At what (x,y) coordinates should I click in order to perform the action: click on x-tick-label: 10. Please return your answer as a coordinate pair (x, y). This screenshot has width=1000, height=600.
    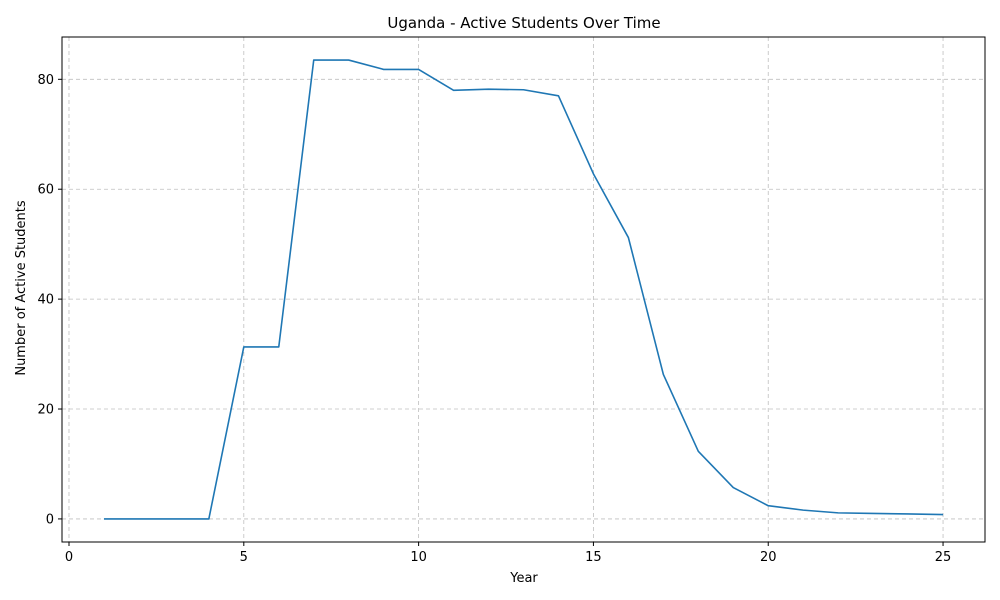
    Looking at the image, I should click on (418, 557).